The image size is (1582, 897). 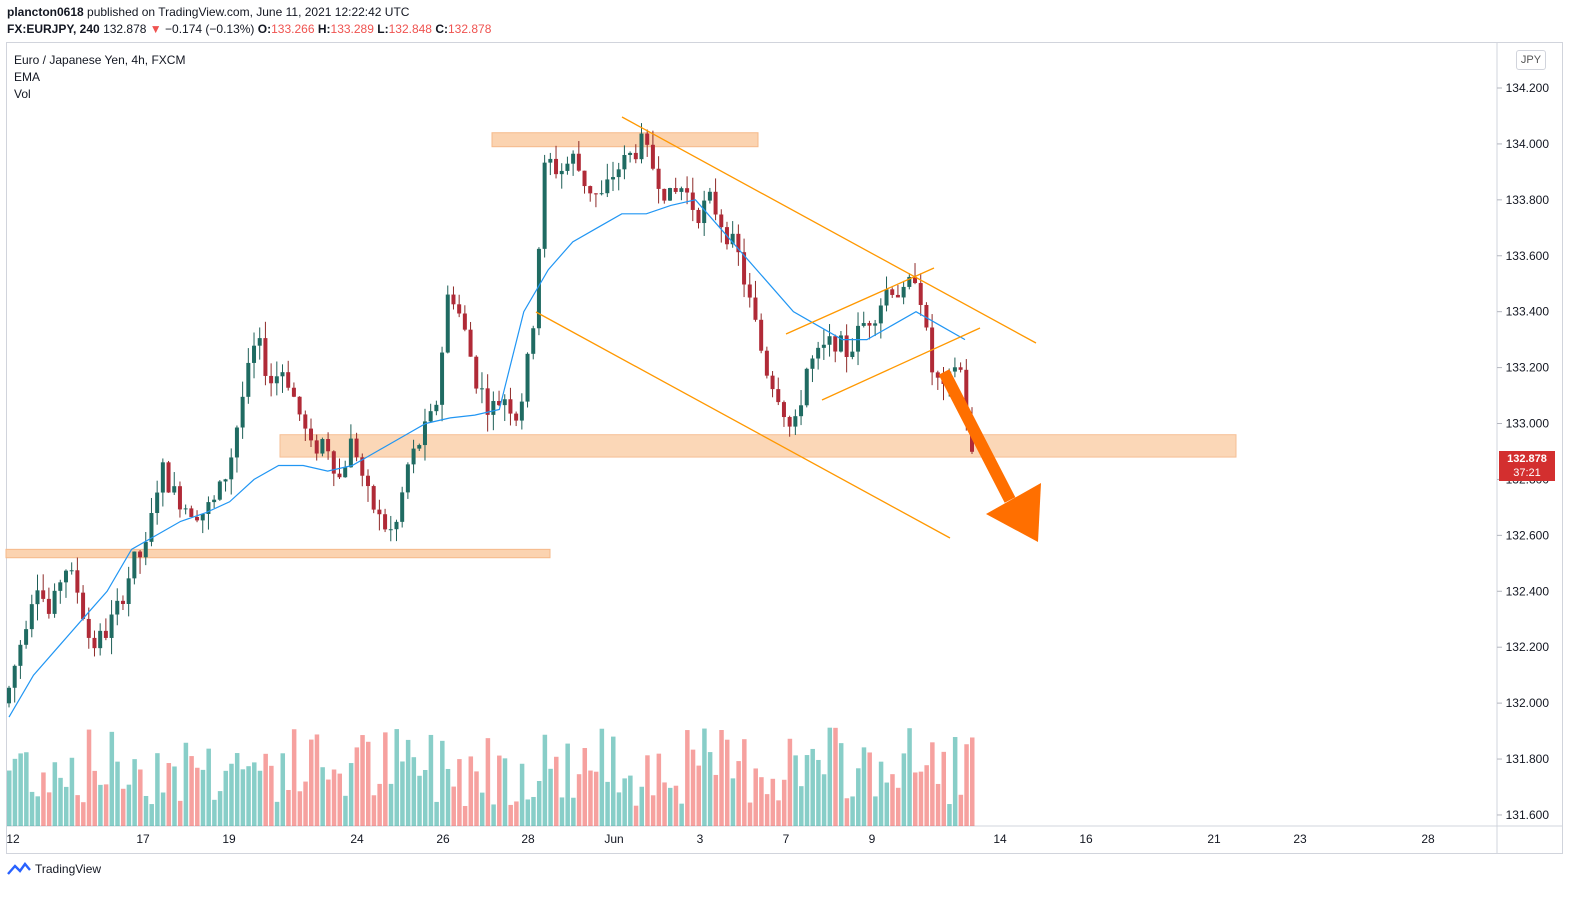 What do you see at coordinates (1428, 839) in the screenshot?
I see `x-tick-label: 28` at bounding box center [1428, 839].